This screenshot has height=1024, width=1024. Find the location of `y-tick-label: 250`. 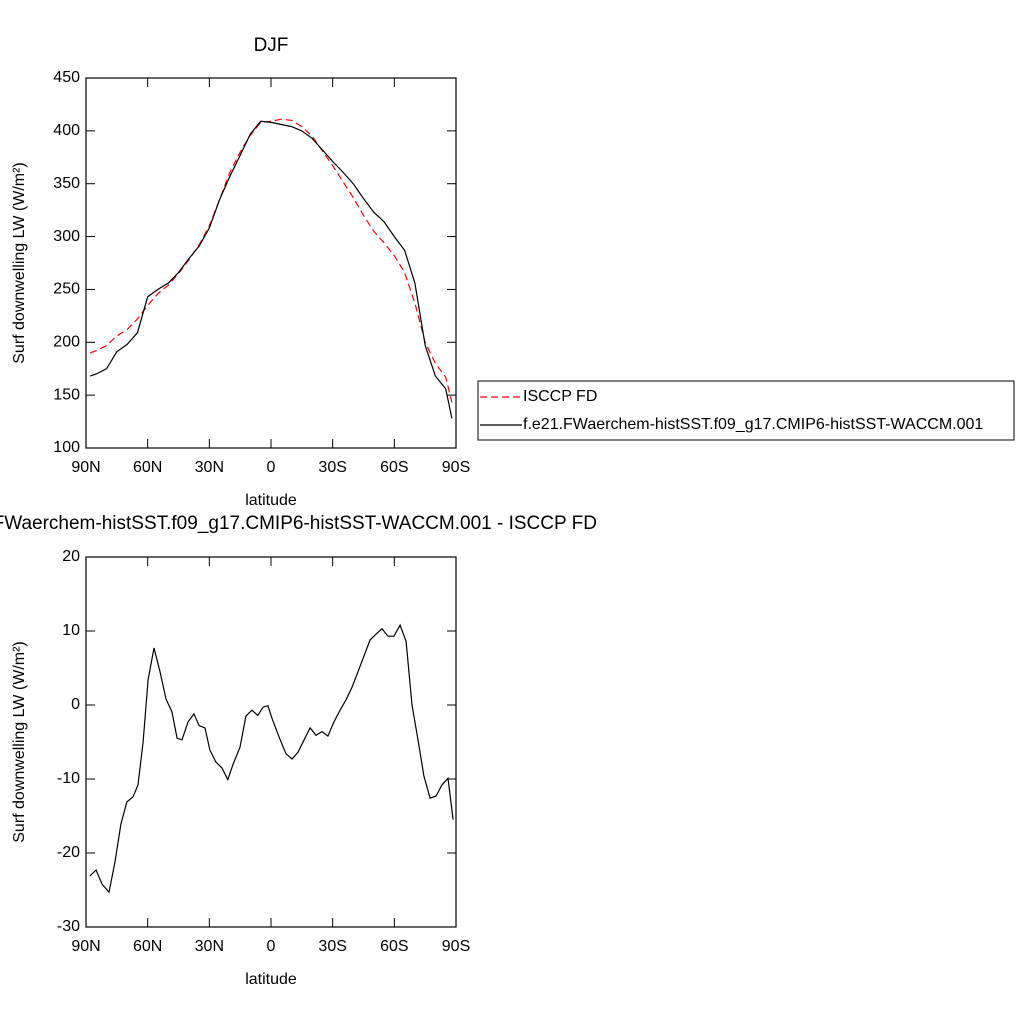

y-tick-label: 250 is located at coordinates (66, 289).